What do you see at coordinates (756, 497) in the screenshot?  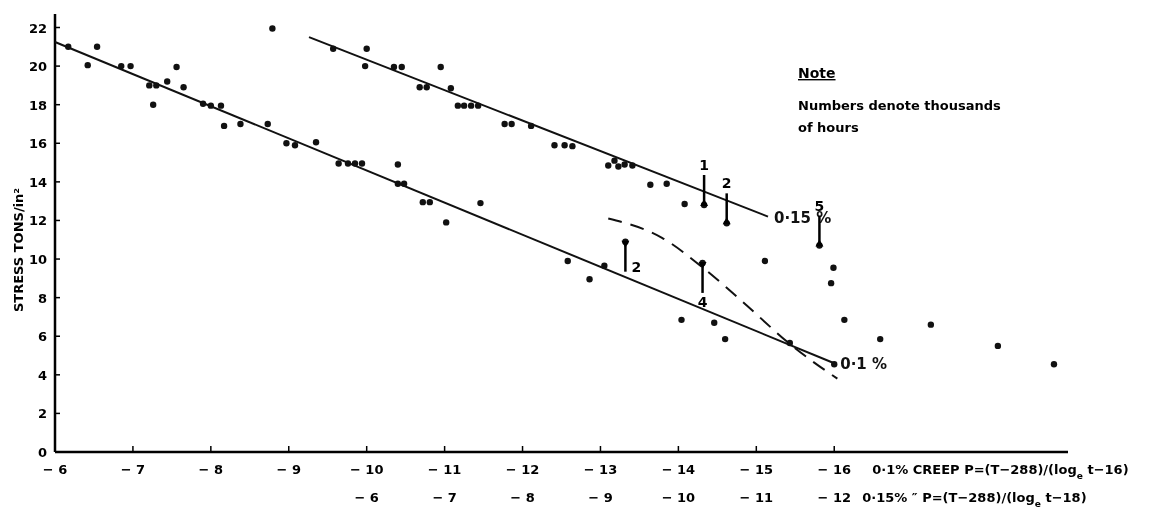 I see `x2-tick-label: − 11` at bounding box center [756, 497].